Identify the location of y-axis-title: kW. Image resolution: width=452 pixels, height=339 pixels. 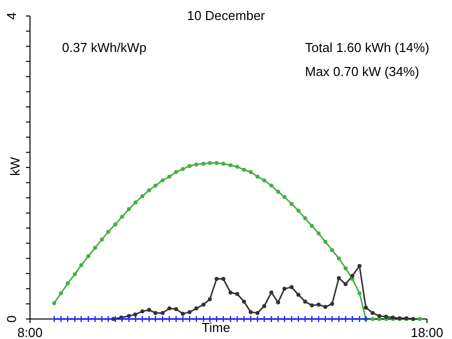
(15, 167).